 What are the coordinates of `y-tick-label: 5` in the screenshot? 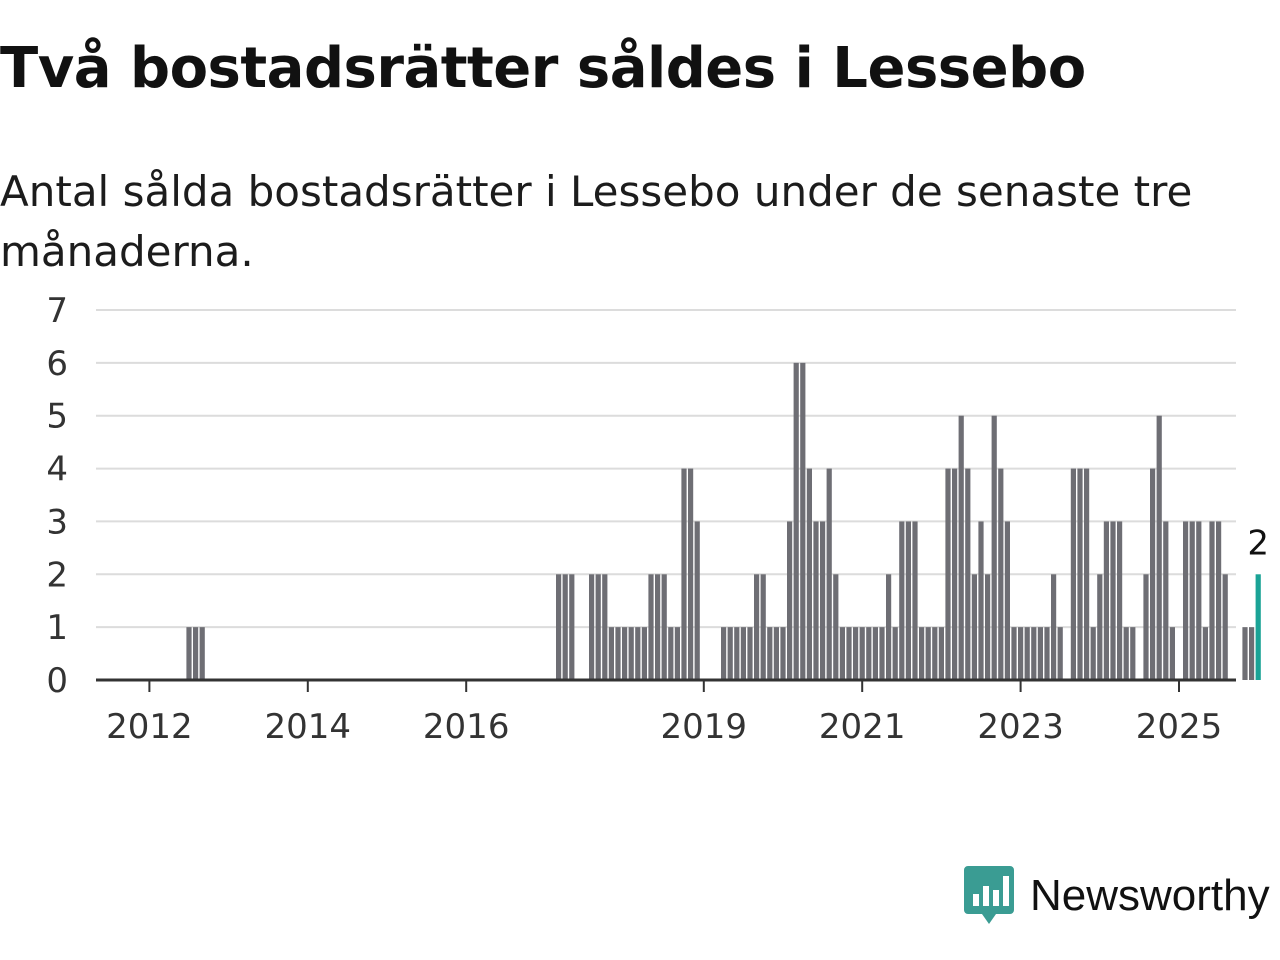 It's located at (57, 417).